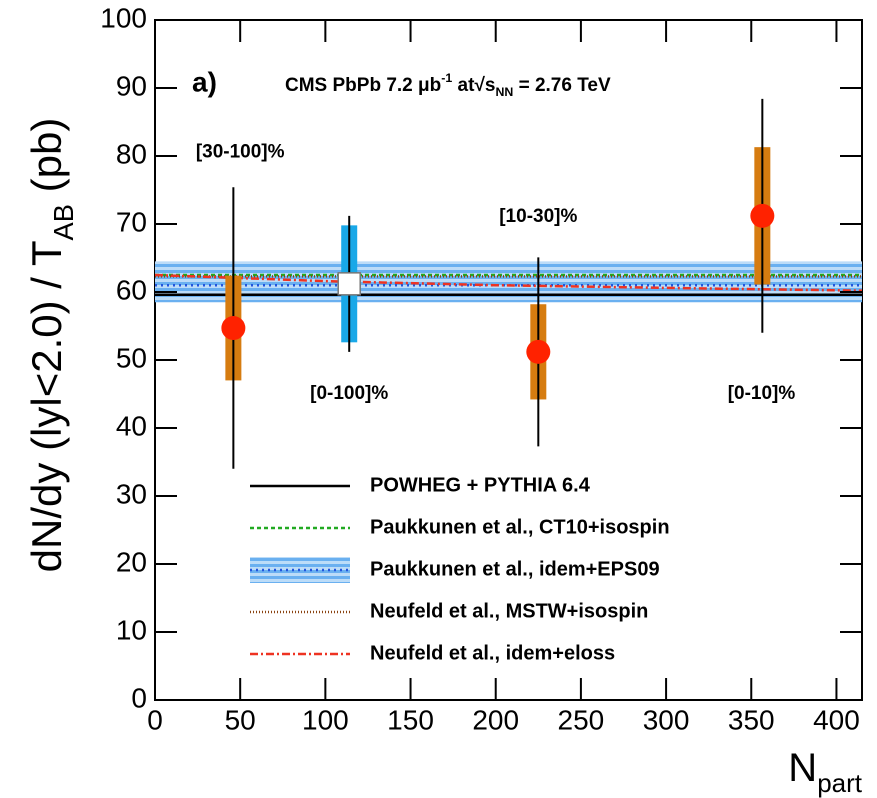 This screenshot has height=798, width=877. I want to click on y-tick-label: 50, so click(131, 357).